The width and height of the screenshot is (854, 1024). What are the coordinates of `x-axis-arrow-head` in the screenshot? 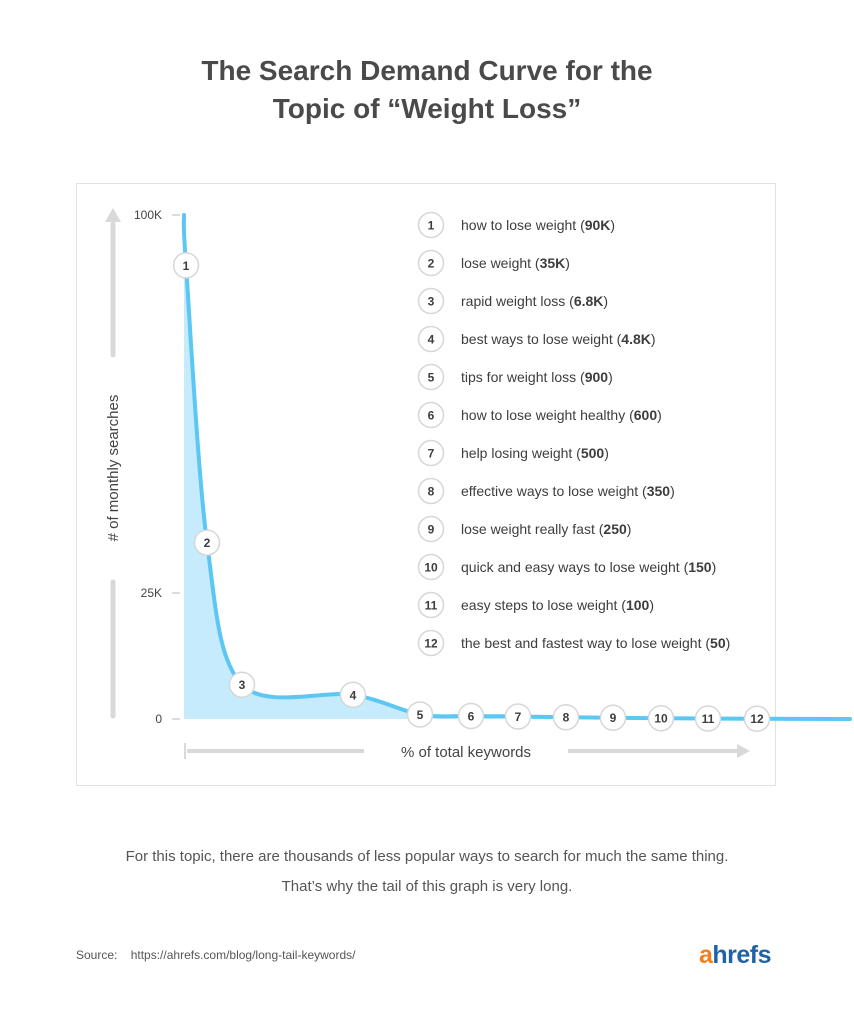 It's located at (743, 751).